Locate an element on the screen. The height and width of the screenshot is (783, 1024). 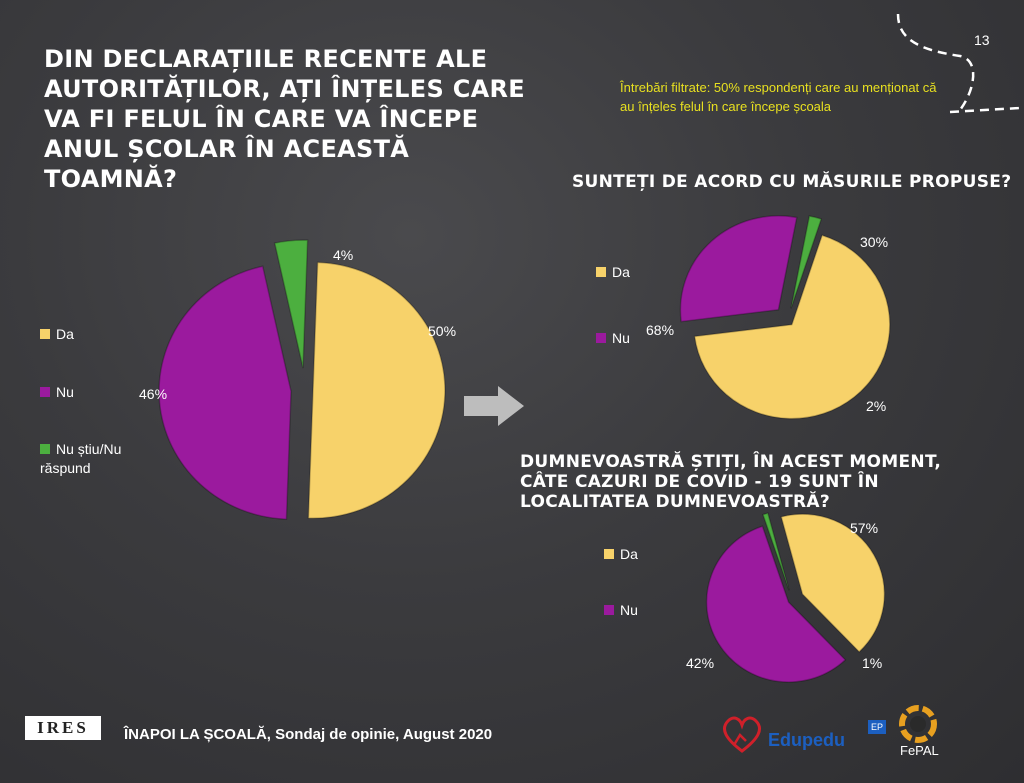
edupedu-logo-text: Edupedu is located at coordinates (806, 740).